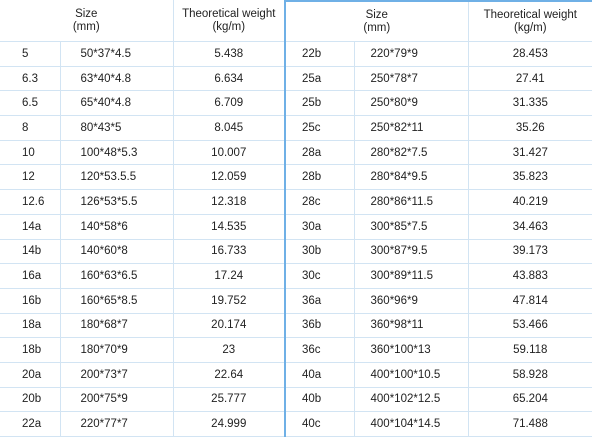 This screenshot has height=437, width=600. What do you see at coordinates (530, 54) in the screenshot?
I see `weight-cell: 28.453` at bounding box center [530, 54].